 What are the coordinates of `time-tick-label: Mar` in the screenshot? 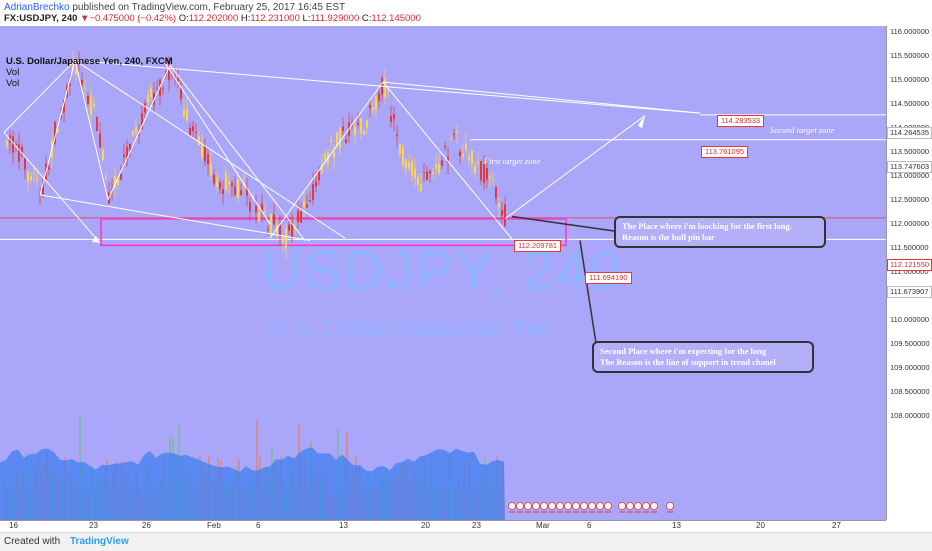 It's located at (543, 525).